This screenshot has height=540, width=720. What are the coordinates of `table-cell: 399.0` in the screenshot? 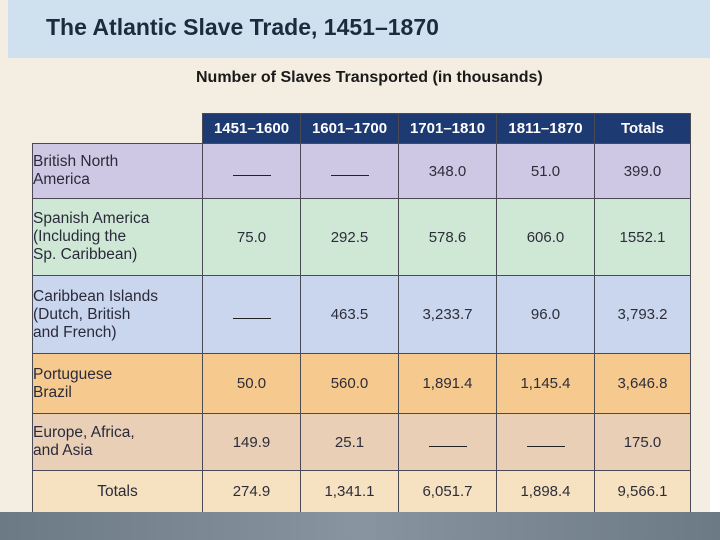 It's located at (642, 171).